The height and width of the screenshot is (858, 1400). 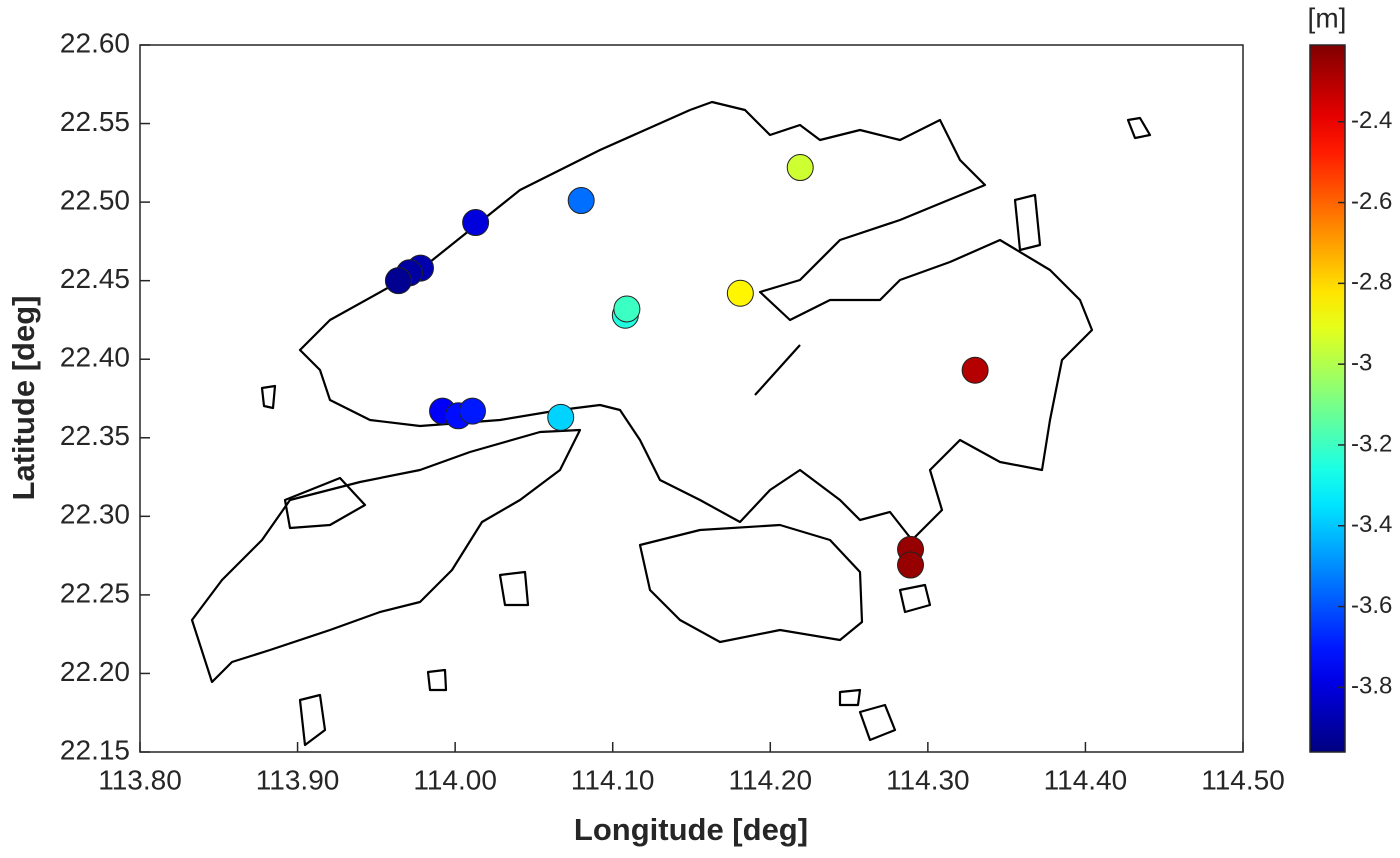 What do you see at coordinates (1371, 686) in the screenshot?
I see `colorbar-tick-label: -3.8` at bounding box center [1371, 686].